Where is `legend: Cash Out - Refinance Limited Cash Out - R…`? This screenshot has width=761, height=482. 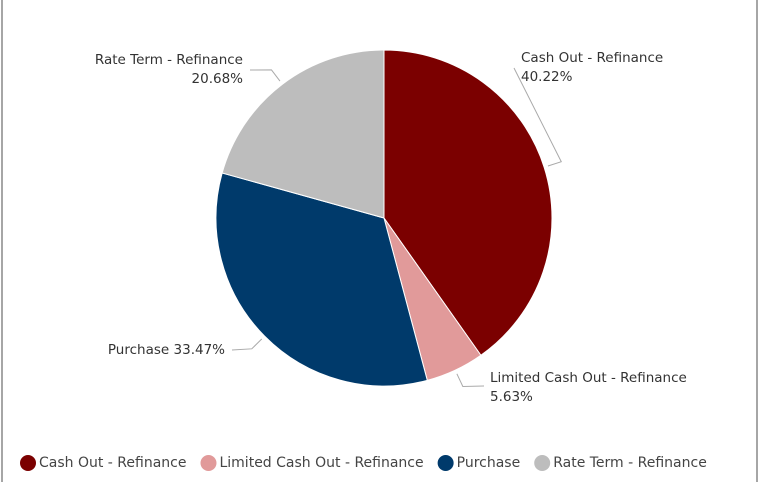
legend: Cash Out - Refinance Limited Cash Out - R… is located at coordinates (363, 463).